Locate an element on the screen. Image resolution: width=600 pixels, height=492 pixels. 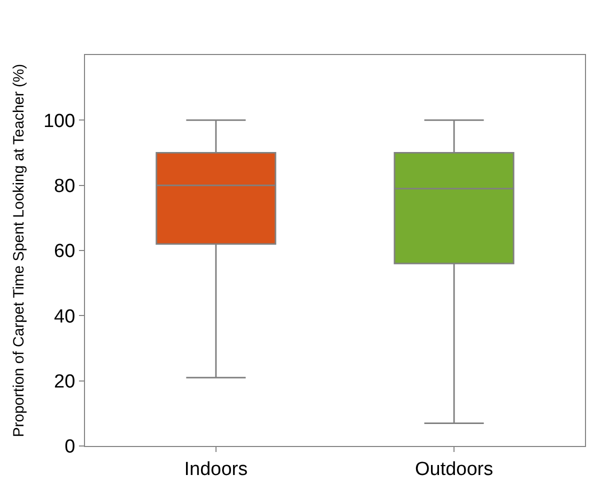
y-tick-label: 60 is located at coordinates (65, 251).